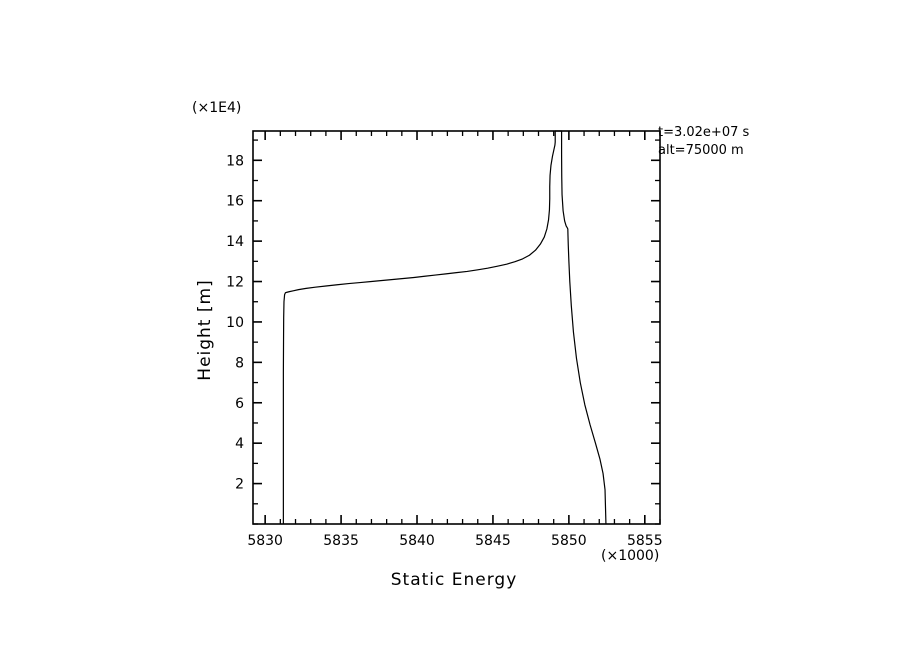 The width and height of the screenshot is (904, 654). Describe the element at coordinates (235, 161) in the screenshot. I see `y-tick-label: 18` at that location.